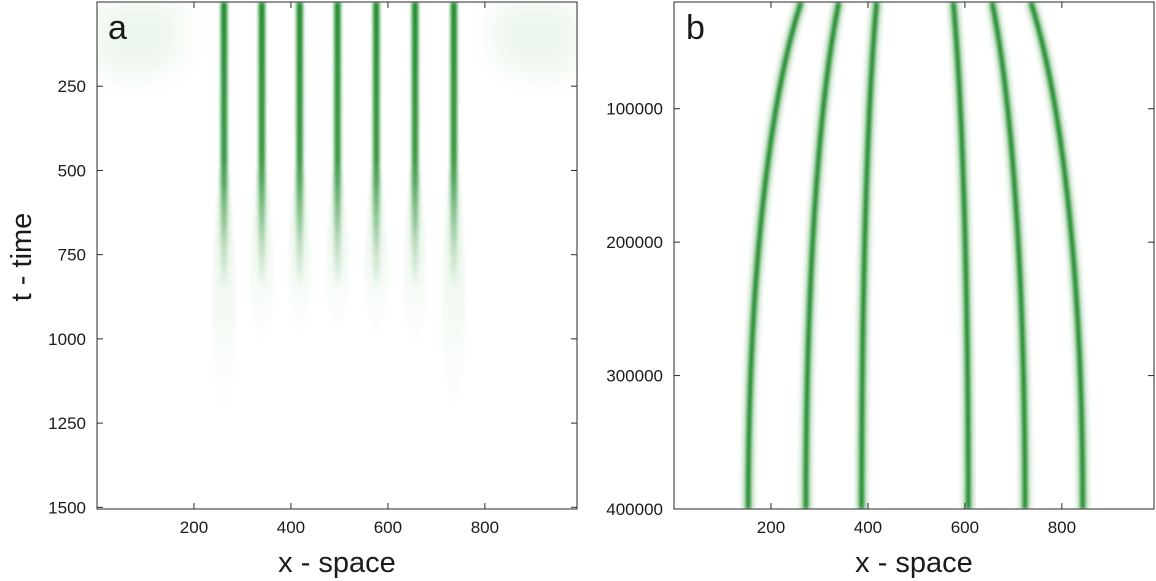  I want to click on y-tick-label: 750, so click(72, 255).